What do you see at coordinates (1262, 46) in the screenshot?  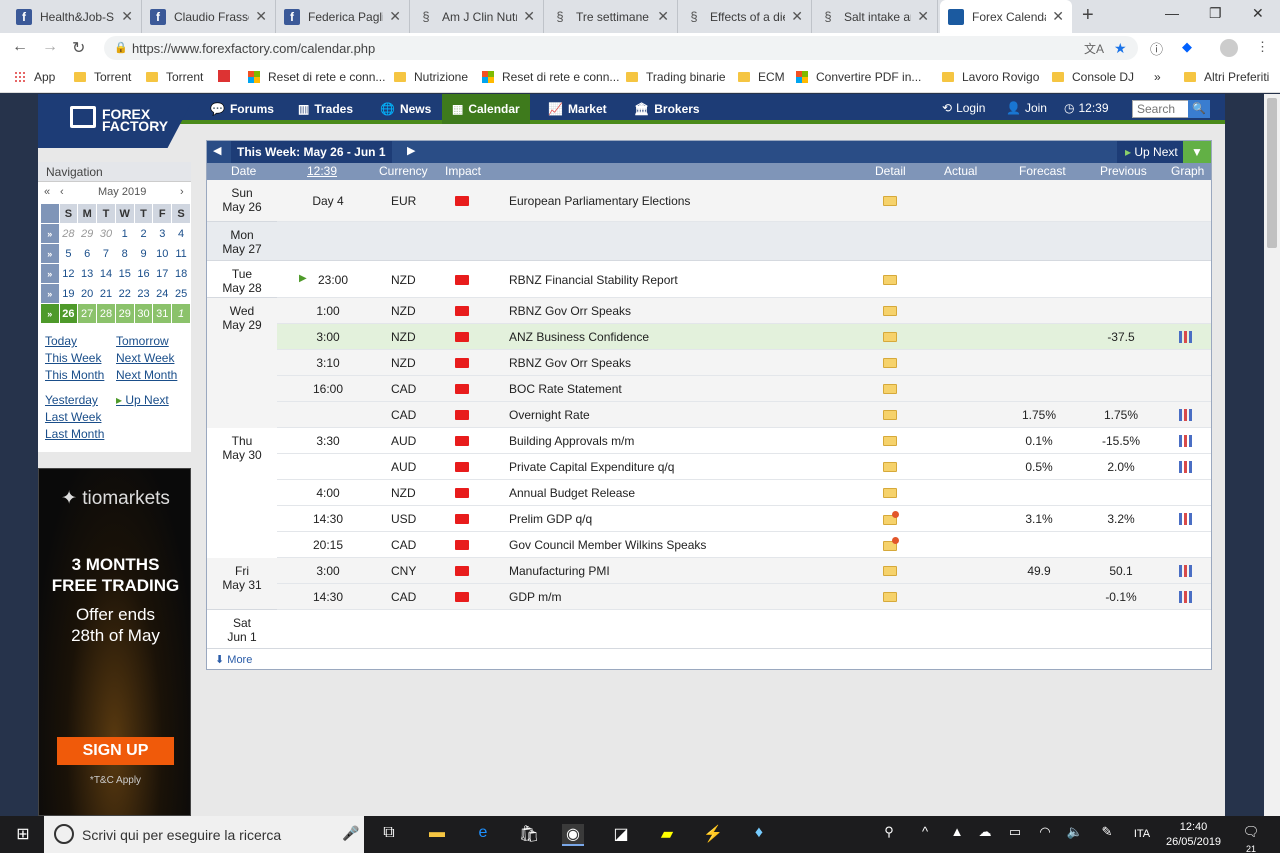 I see `menu-icon: ⋮` at bounding box center [1262, 46].